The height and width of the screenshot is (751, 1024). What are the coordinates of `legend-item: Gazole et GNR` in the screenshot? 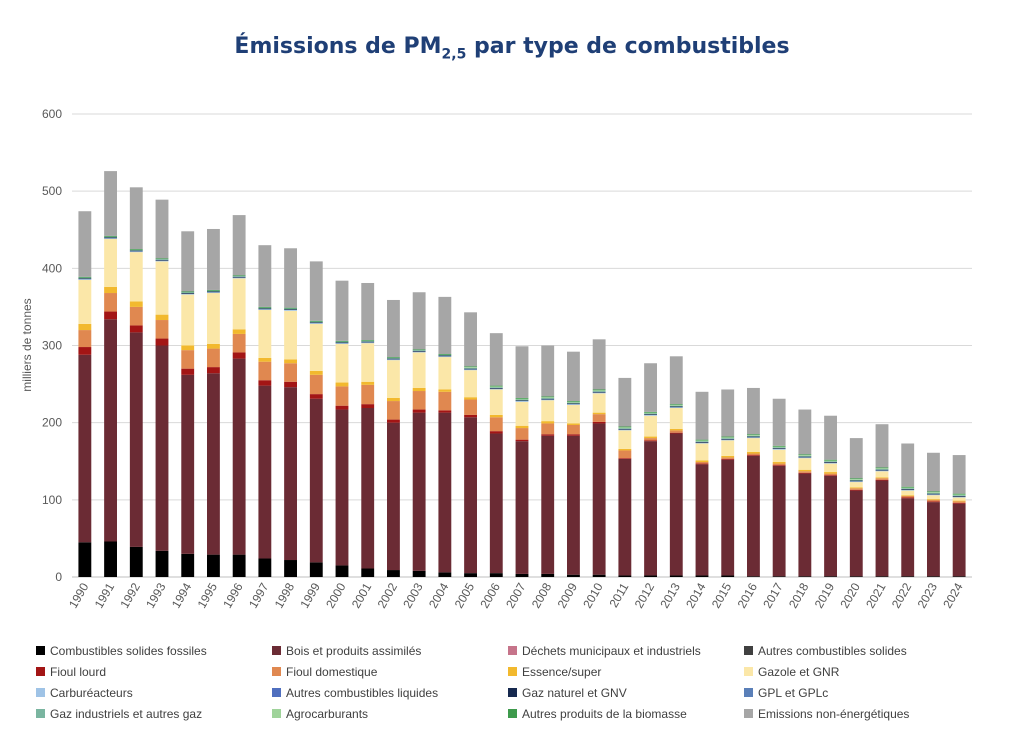 It's located at (862, 672).